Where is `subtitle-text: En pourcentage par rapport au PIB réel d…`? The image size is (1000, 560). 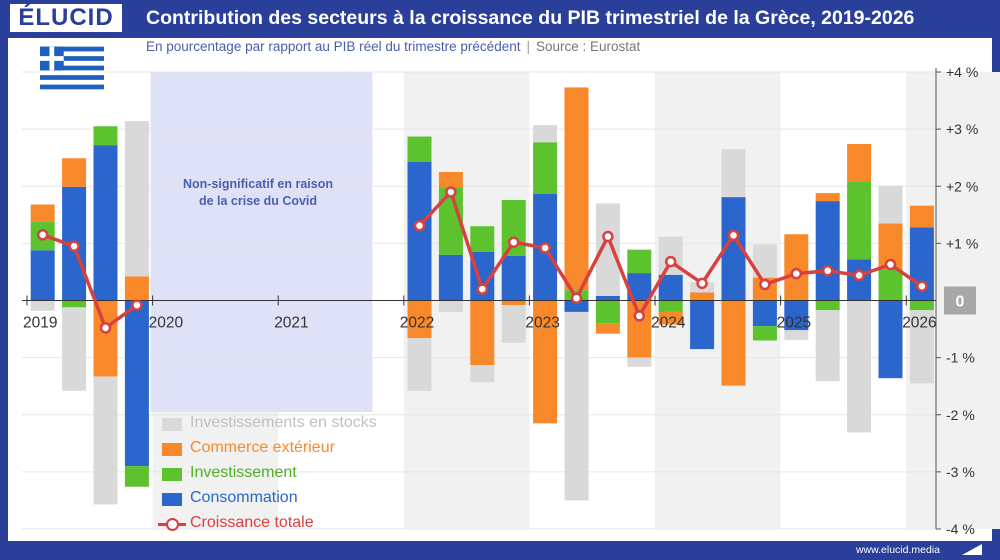
subtitle-text: En pourcentage par rapport au PIB réel d… is located at coordinates (333, 46).